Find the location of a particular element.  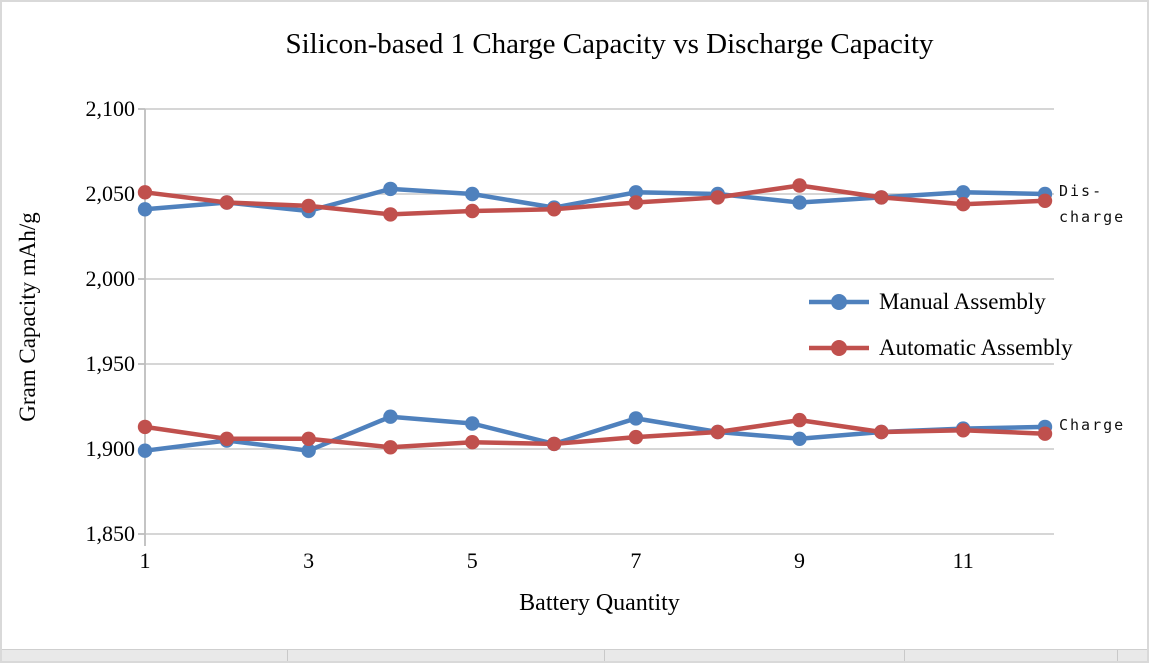

spreadsheet-edge-strip is located at coordinates (574, 655).